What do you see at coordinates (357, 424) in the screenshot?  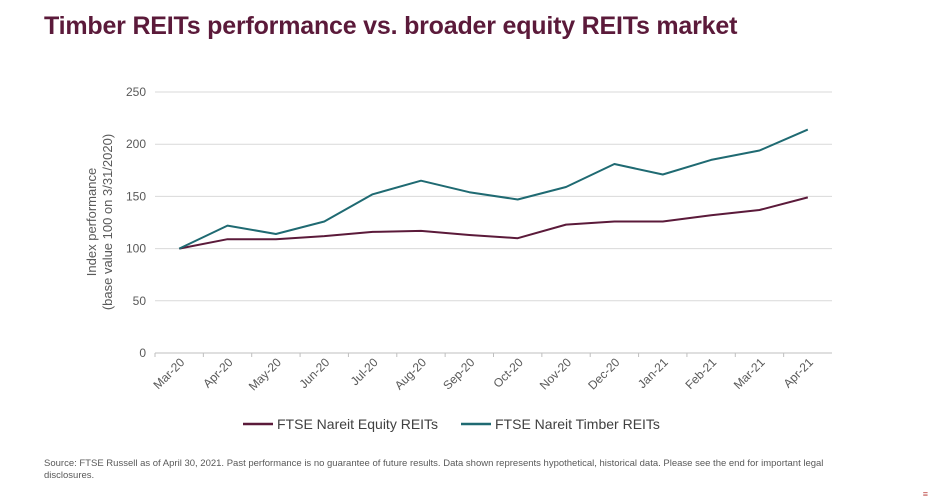 I see `legend-label: FTSE Nareit Equity REITs` at bounding box center [357, 424].